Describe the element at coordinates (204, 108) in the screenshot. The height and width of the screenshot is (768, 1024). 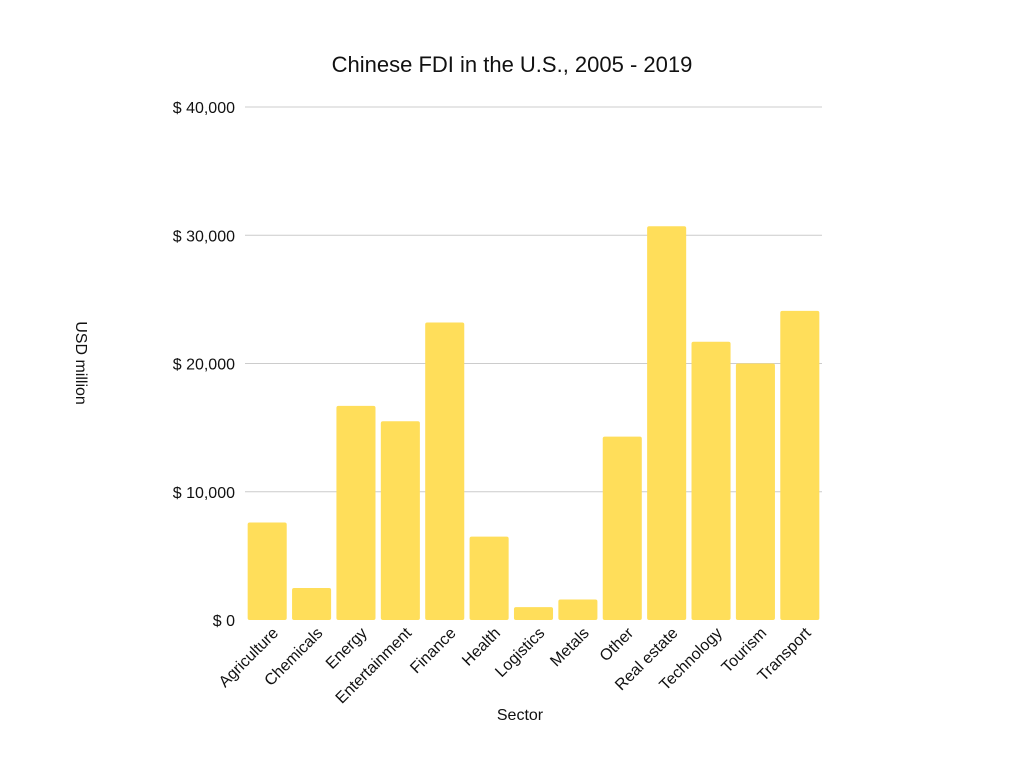
I see `y-tick-label: $ 40,000` at that location.